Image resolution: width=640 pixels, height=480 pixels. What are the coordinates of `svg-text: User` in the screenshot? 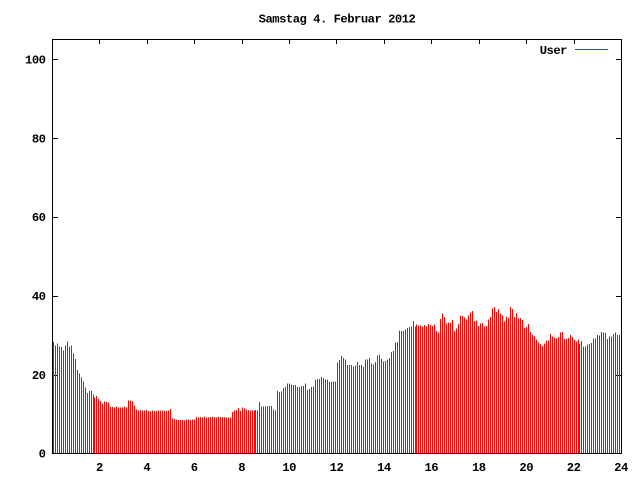 It's located at (553, 51).